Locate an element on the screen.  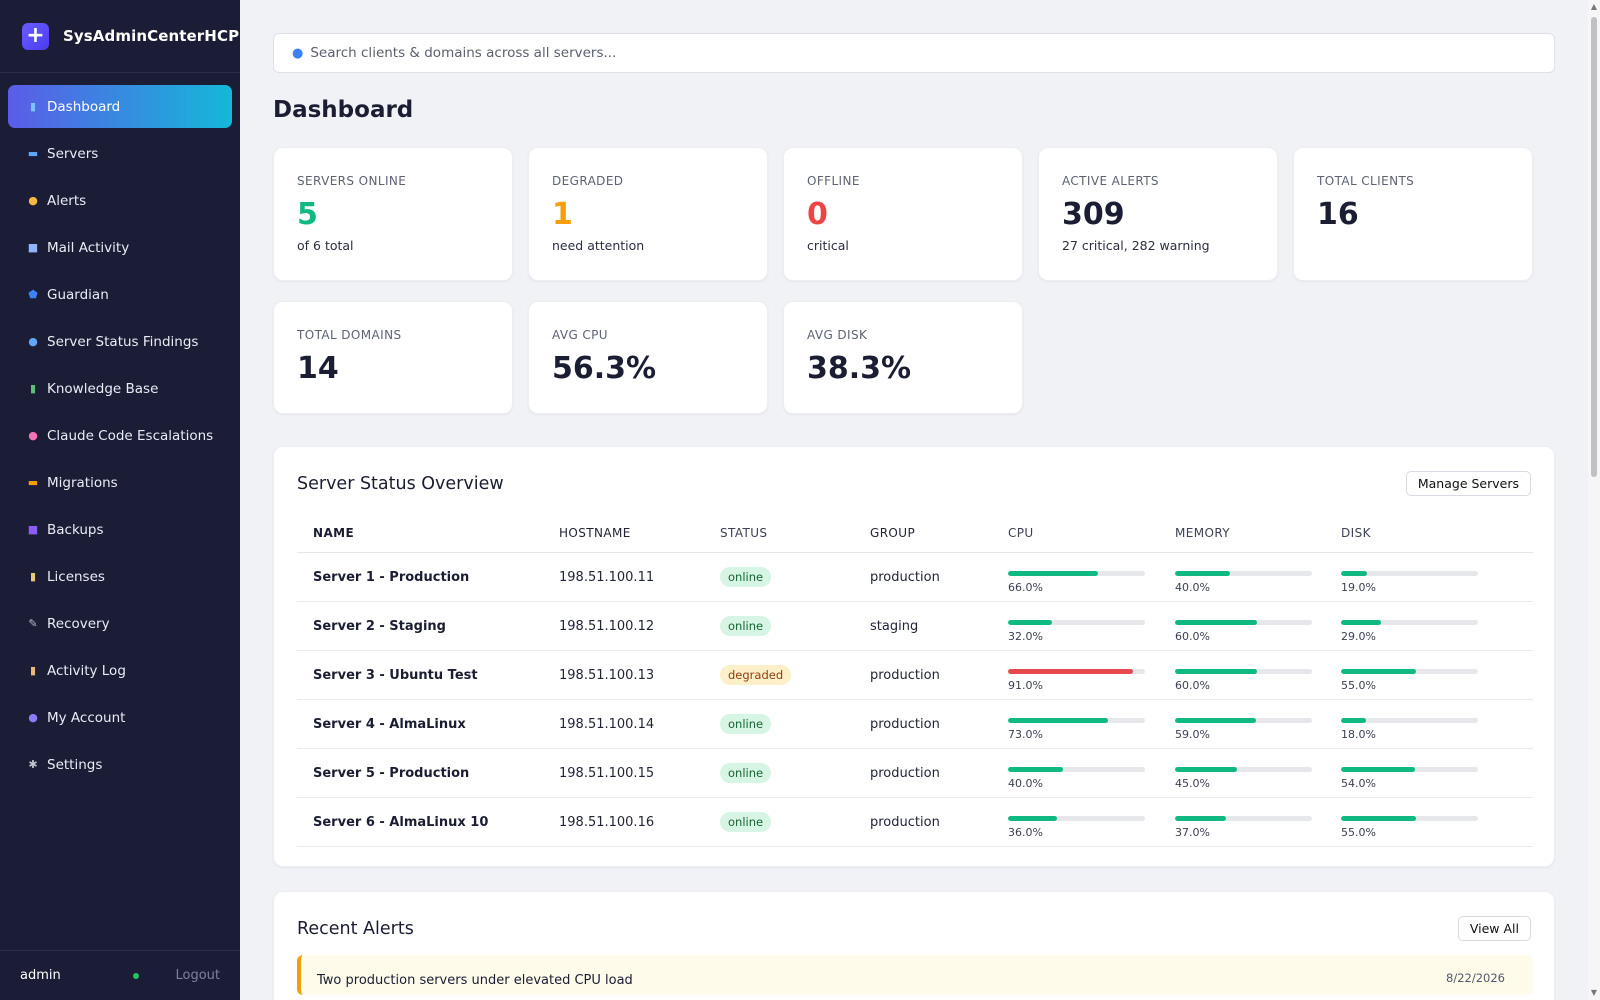
search-bar: ● is located at coordinates (914, 53).